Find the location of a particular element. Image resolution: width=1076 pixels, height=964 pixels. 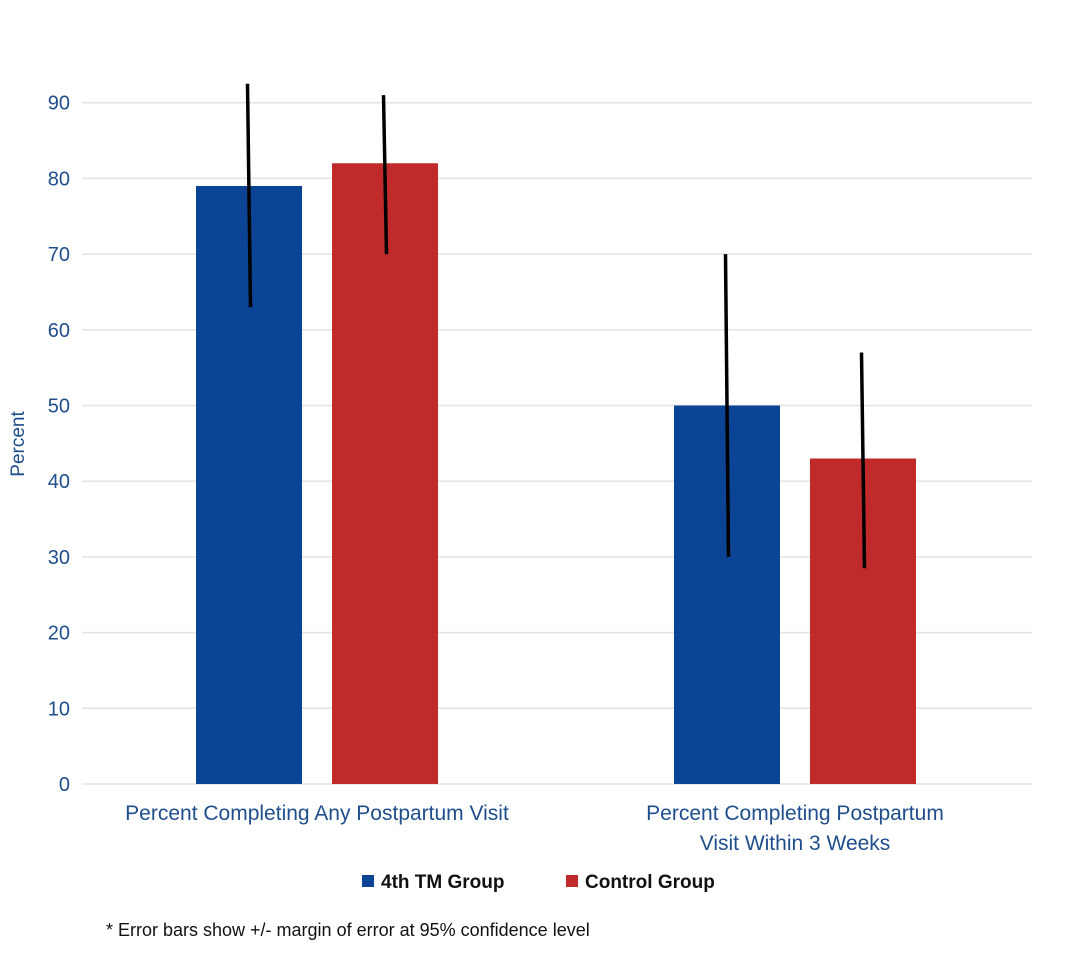

x-category-label-line: Percent Completing Postpartum is located at coordinates (795, 813).